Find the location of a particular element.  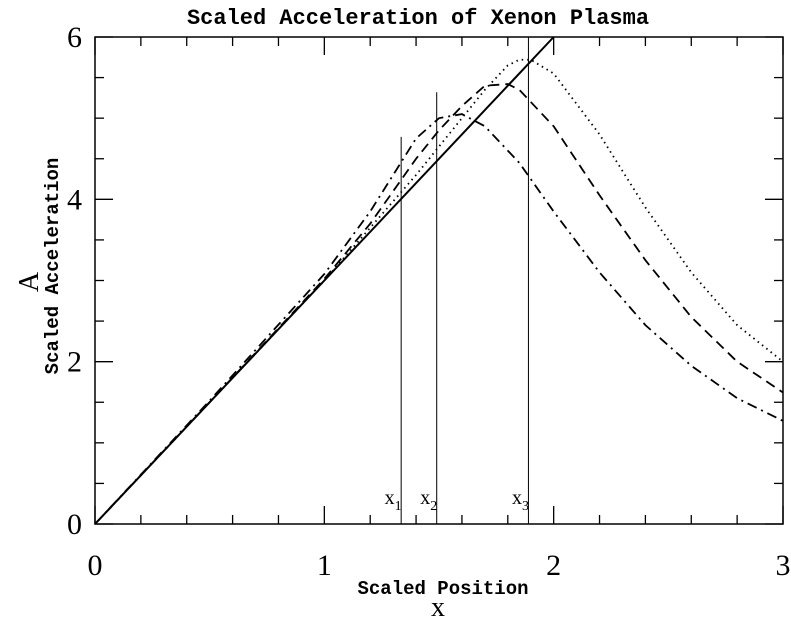

y-tick-label: 0 is located at coordinates (74, 524).